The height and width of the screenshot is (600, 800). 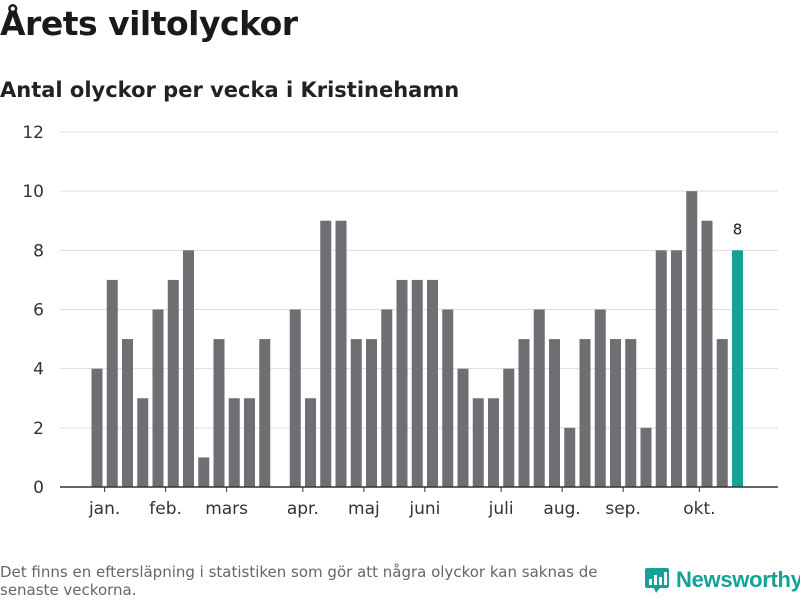 I want to click on x-tick-label: sep., so click(x=623, y=509).